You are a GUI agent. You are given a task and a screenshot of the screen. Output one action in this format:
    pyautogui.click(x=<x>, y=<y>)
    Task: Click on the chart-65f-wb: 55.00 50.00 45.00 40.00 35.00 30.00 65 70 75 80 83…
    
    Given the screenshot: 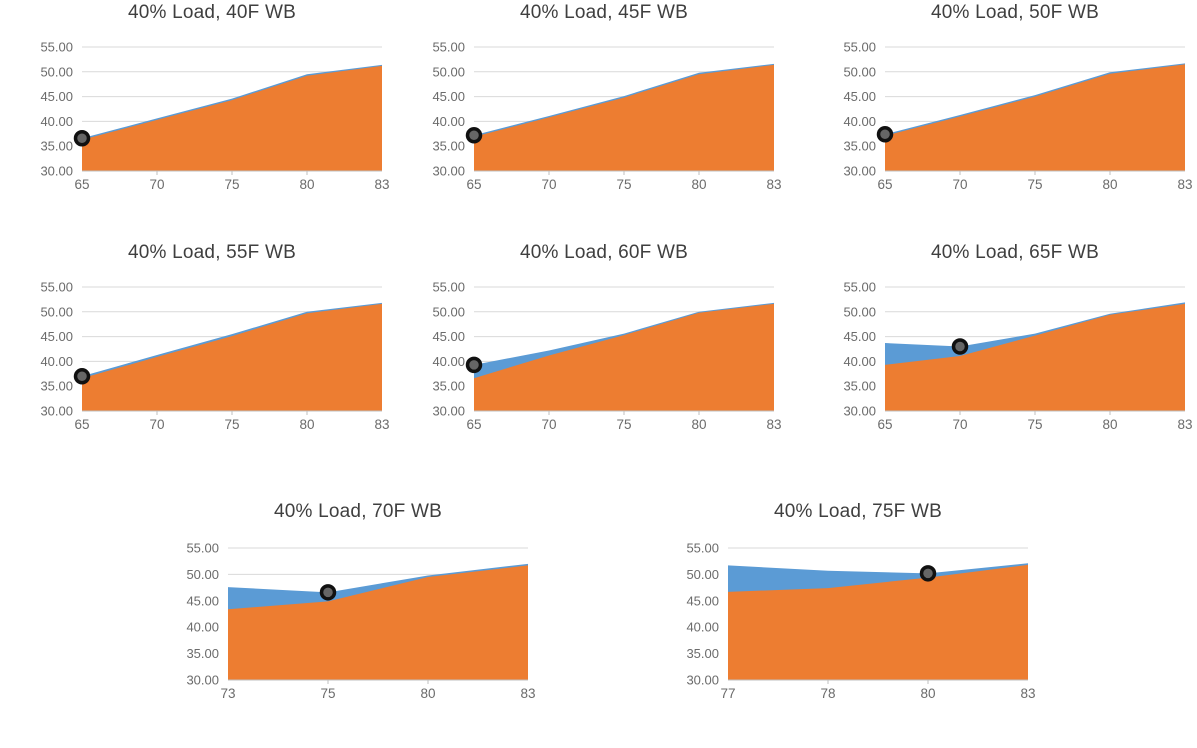 What is the action you would take?
    pyautogui.click(x=1001, y=342)
    